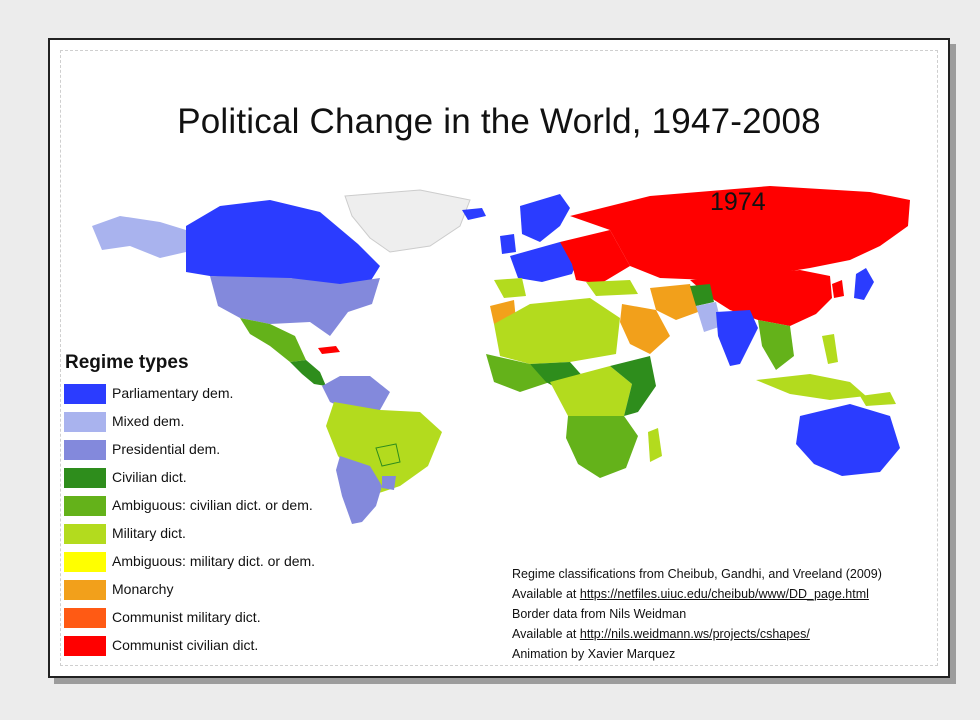  What do you see at coordinates (602, 447) in the screenshot?
I see `region-southern-africa` at bounding box center [602, 447].